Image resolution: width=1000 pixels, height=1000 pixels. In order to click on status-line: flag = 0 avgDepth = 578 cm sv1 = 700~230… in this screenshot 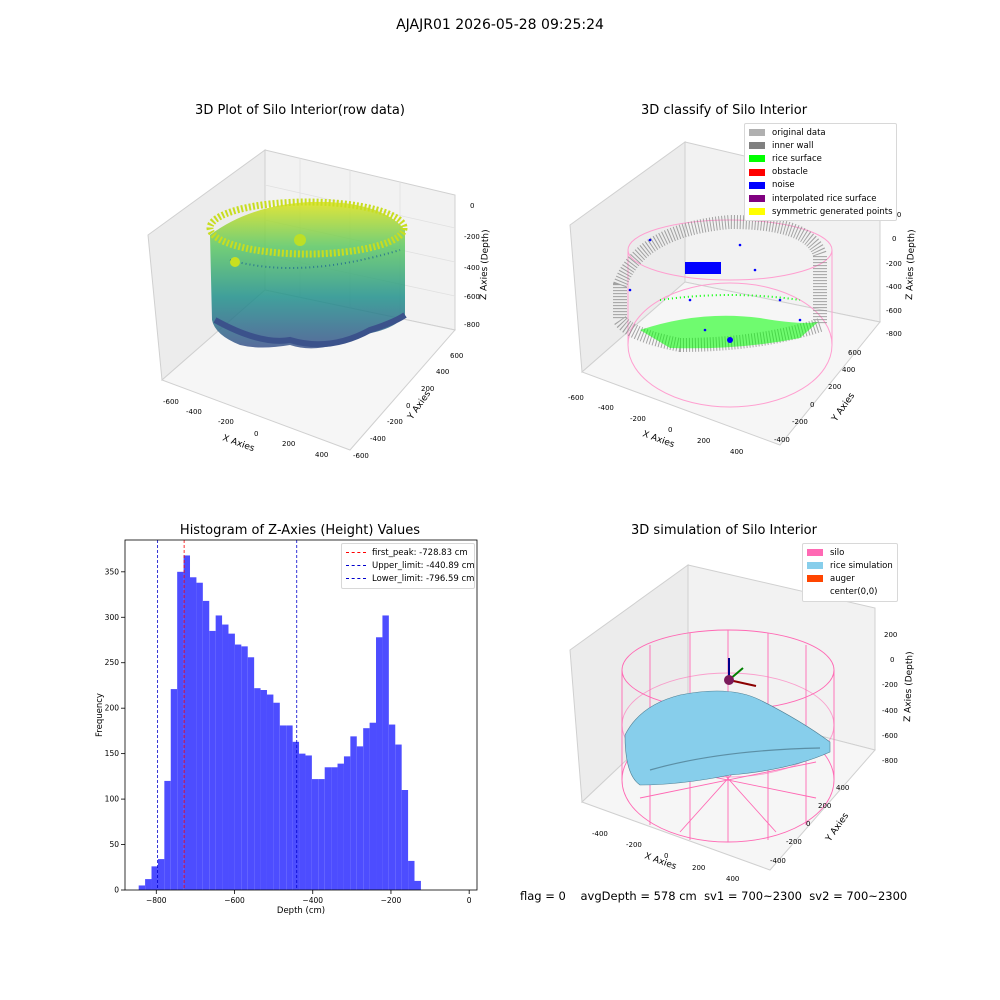, I will do `click(713, 896)`.